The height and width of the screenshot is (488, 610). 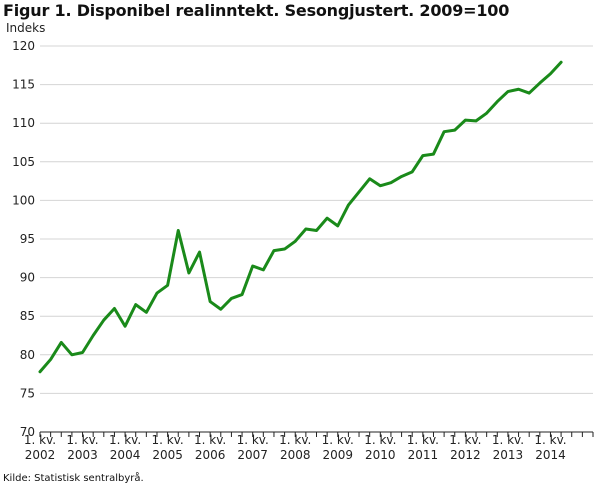 I want to click on y-tick-label: 80, so click(x=27, y=355).